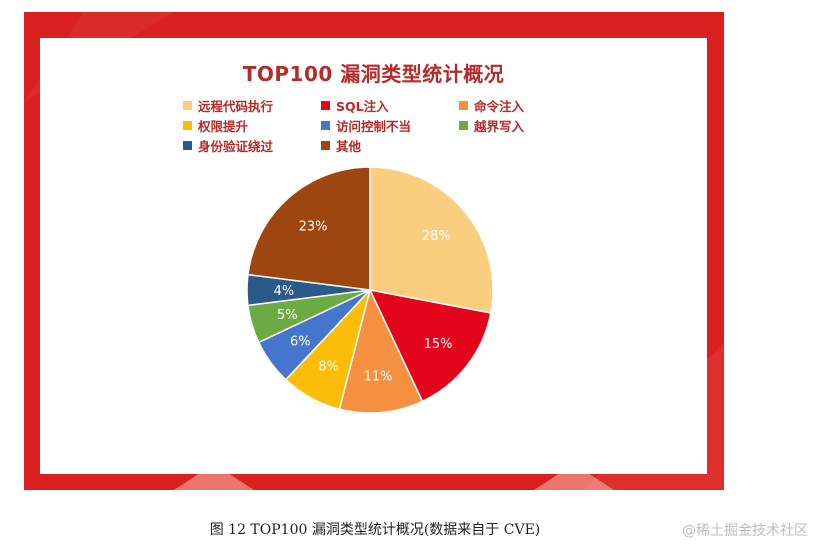 The image size is (822, 558). Describe the element at coordinates (390, 145) in the screenshot. I see `legend-item: 其他` at that location.